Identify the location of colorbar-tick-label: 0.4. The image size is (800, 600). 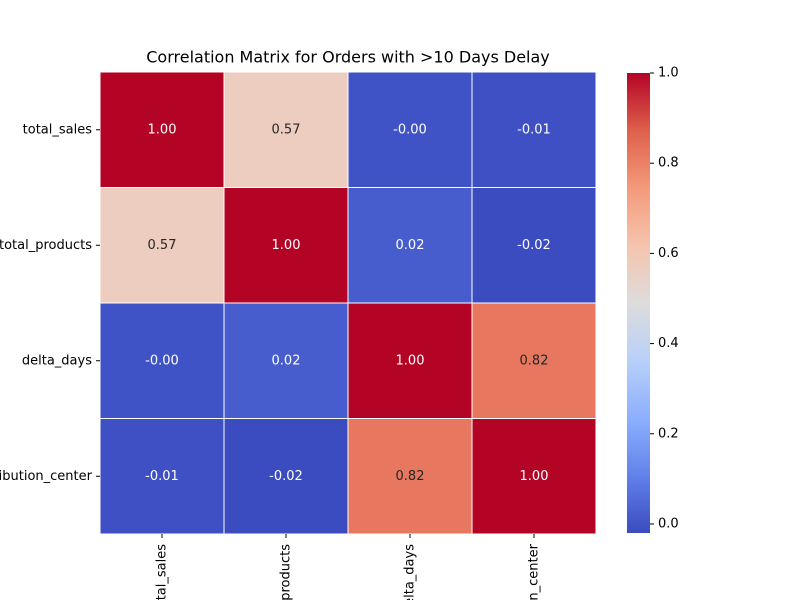
(668, 343).